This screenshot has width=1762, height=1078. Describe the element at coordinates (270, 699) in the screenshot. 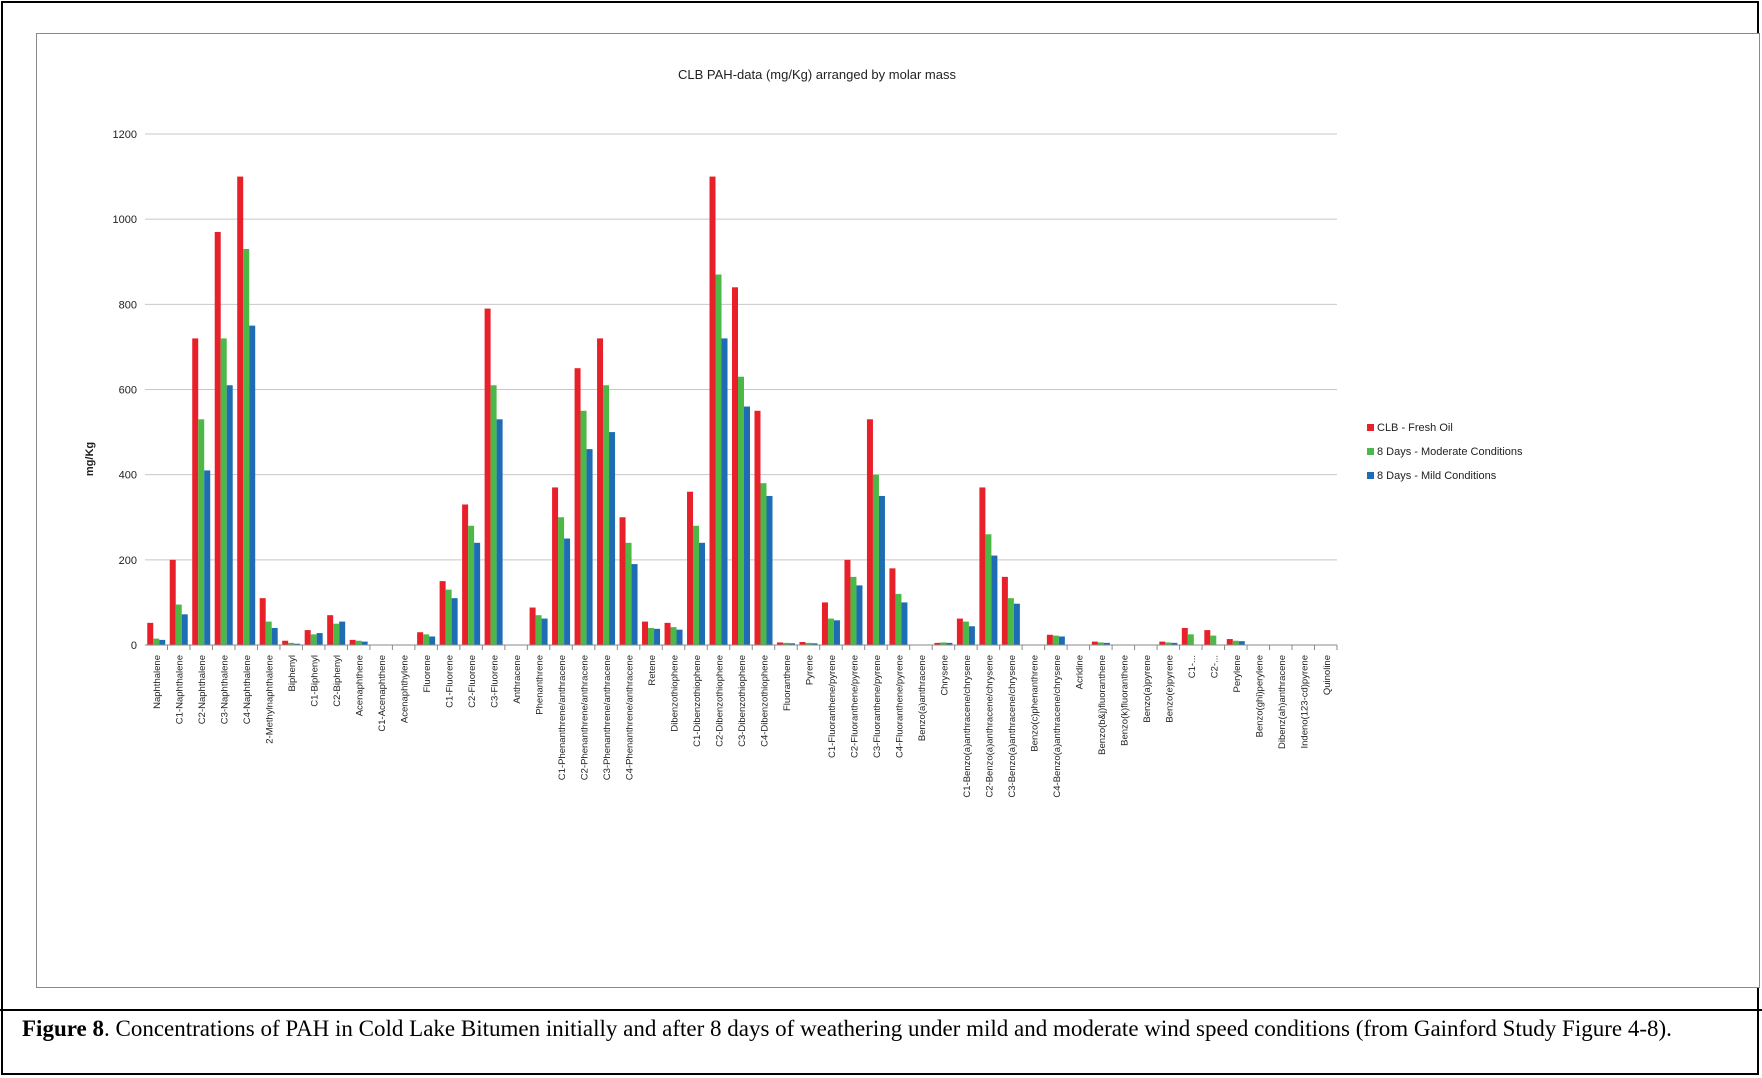

I see `x-tick-label: 2-Methylnaphthalene` at that location.